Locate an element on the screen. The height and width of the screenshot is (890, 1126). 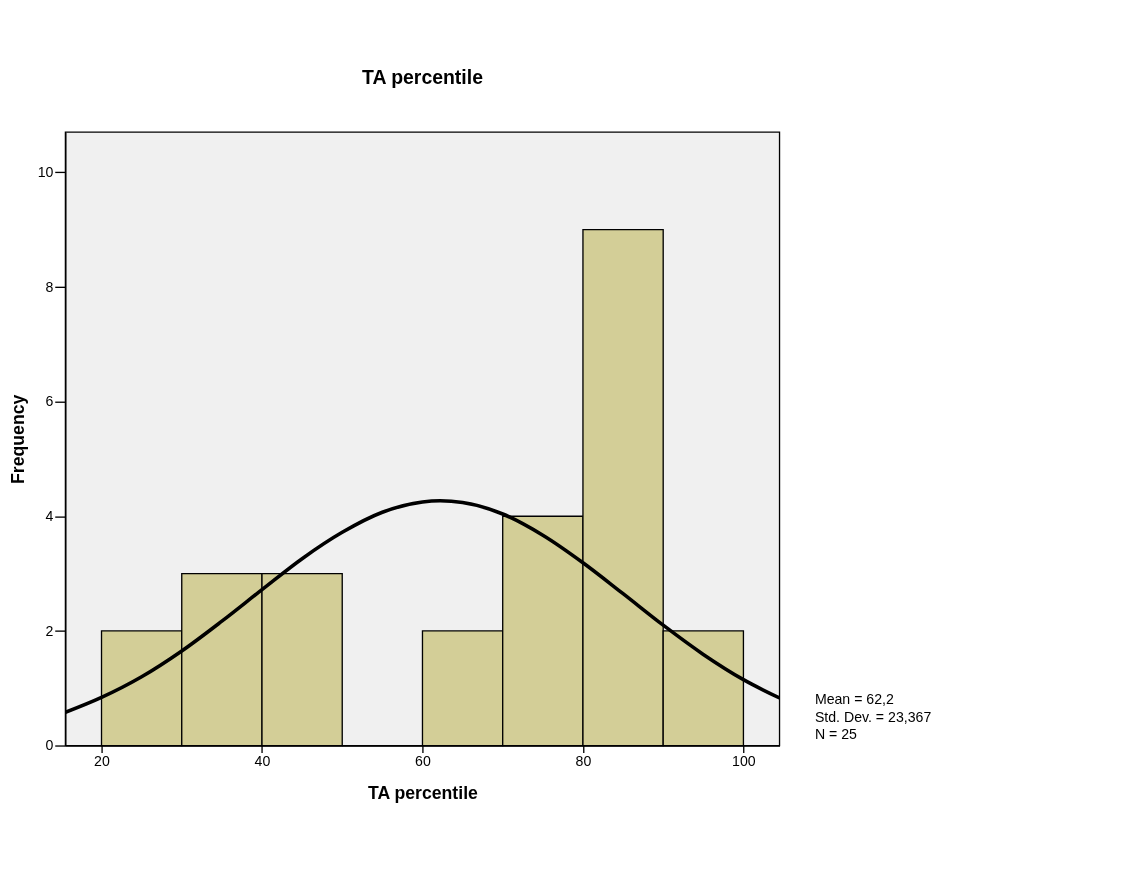
y-tick-label: 8 is located at coordinates (49, 286).